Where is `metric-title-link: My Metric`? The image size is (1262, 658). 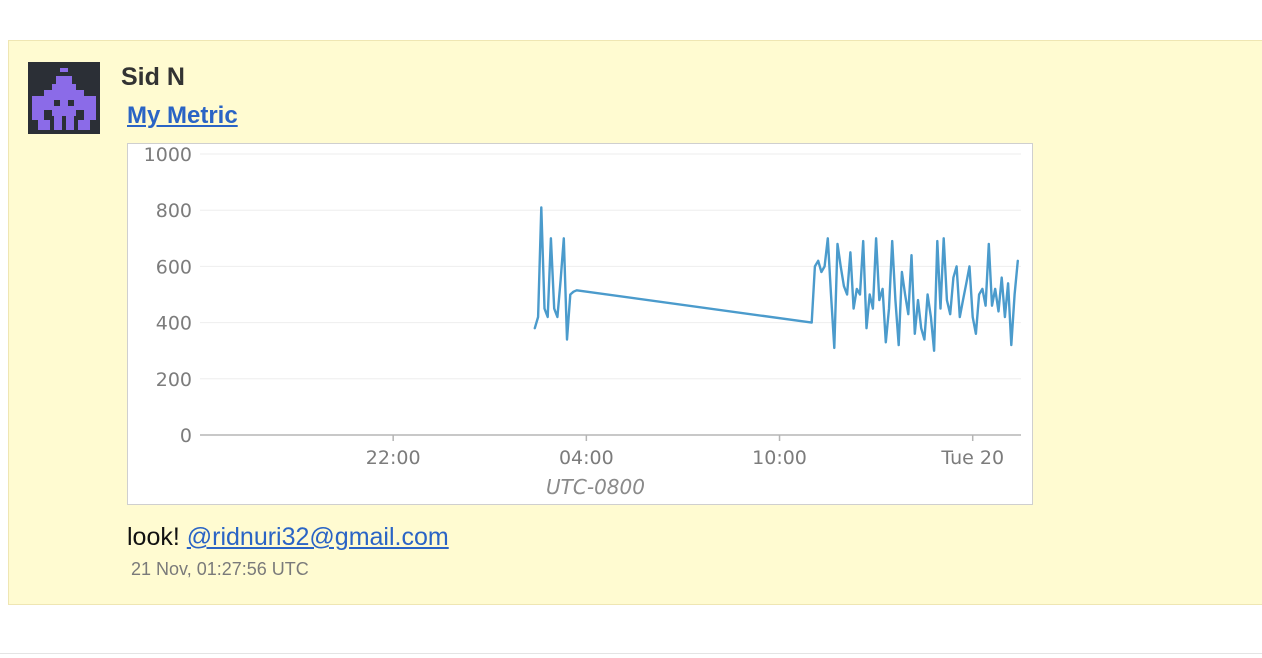 metric-title-link: My Metric is located at coordinates (182, 115).